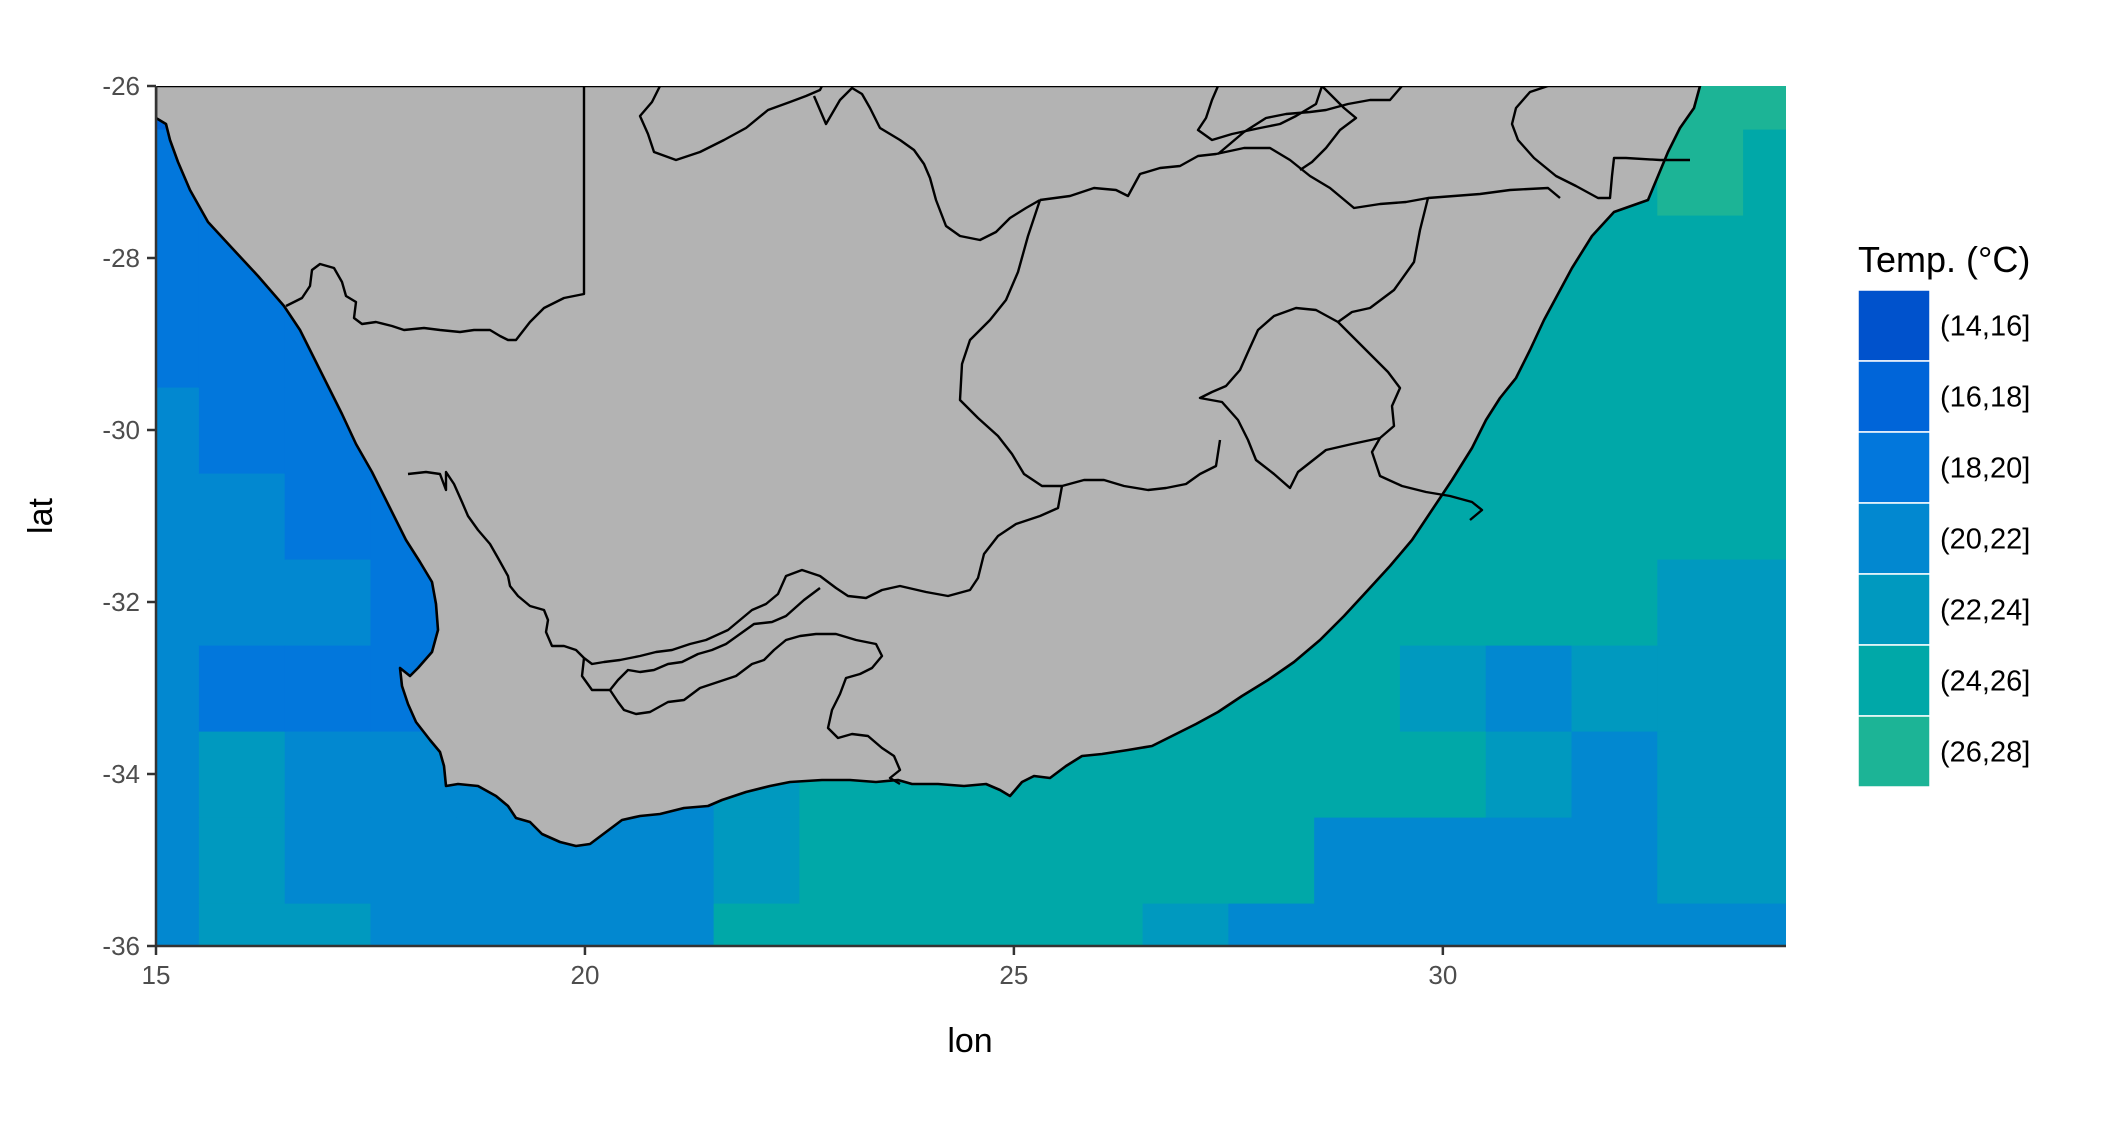 Image resolution: width=2118 pixels, height=1134 pixels. Describe the element at coordinates (799, 968) in the screenshot. I see `x-tick-group: 15 20 25 30` at that location.